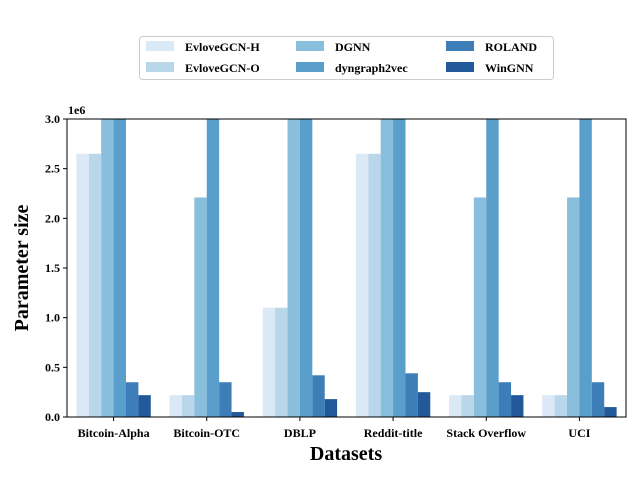 This screenshot has width=640, height=480. Describe the element at coordinates (76, 110) in the screenshot. I see `y-offset-label: 1e6` at that location.